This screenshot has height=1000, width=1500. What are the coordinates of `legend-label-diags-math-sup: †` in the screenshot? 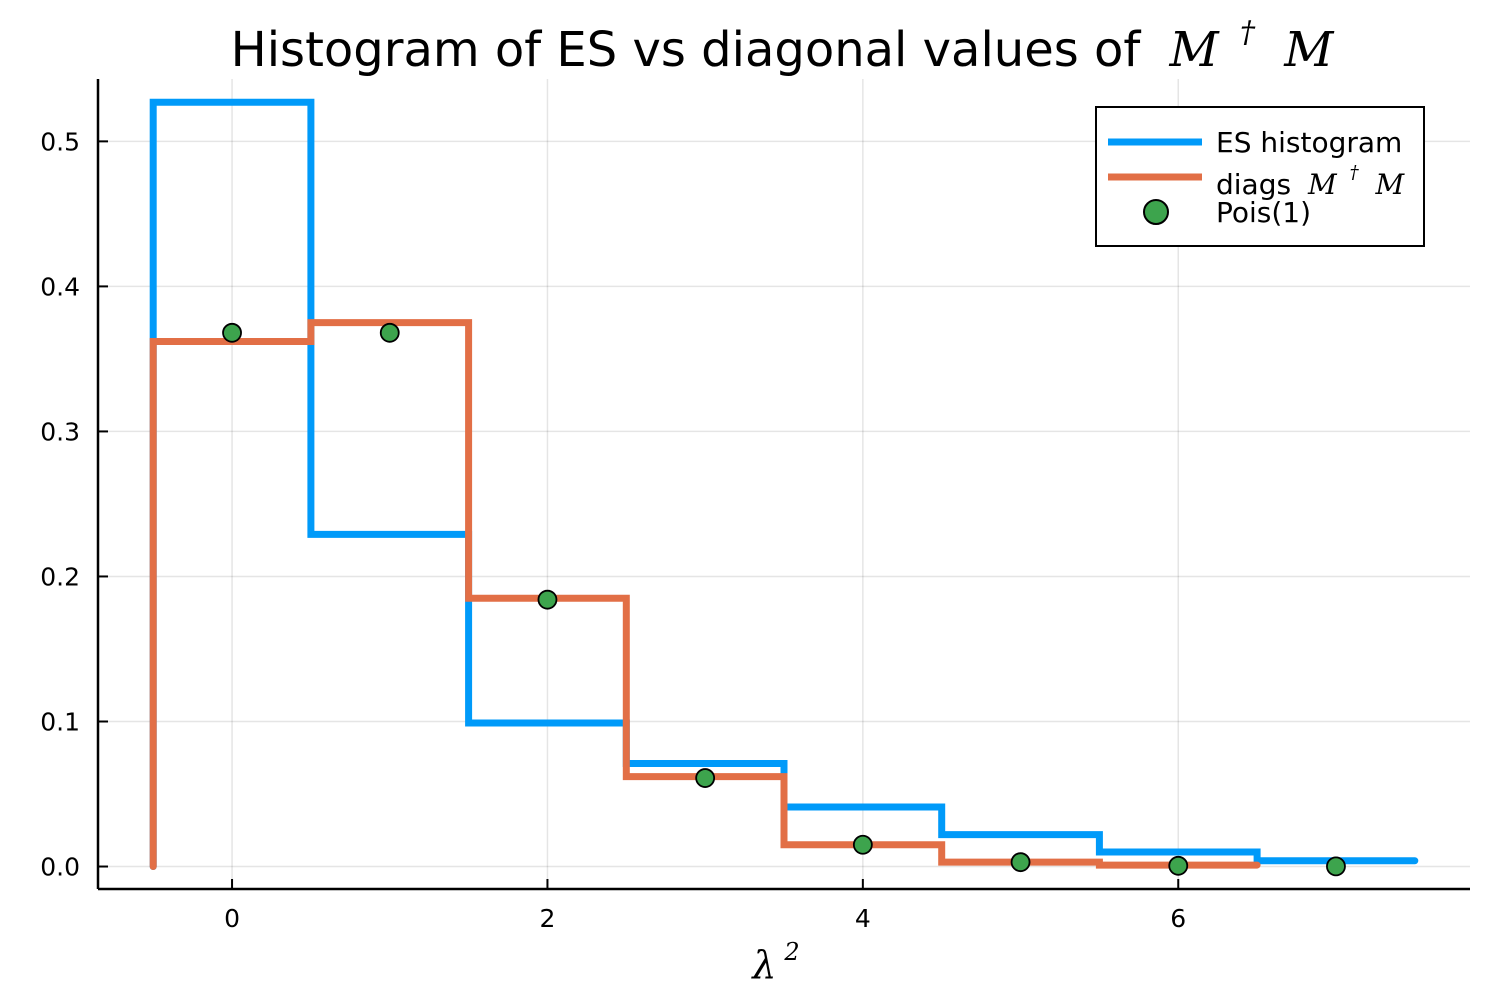 It's located at (1355, 172).